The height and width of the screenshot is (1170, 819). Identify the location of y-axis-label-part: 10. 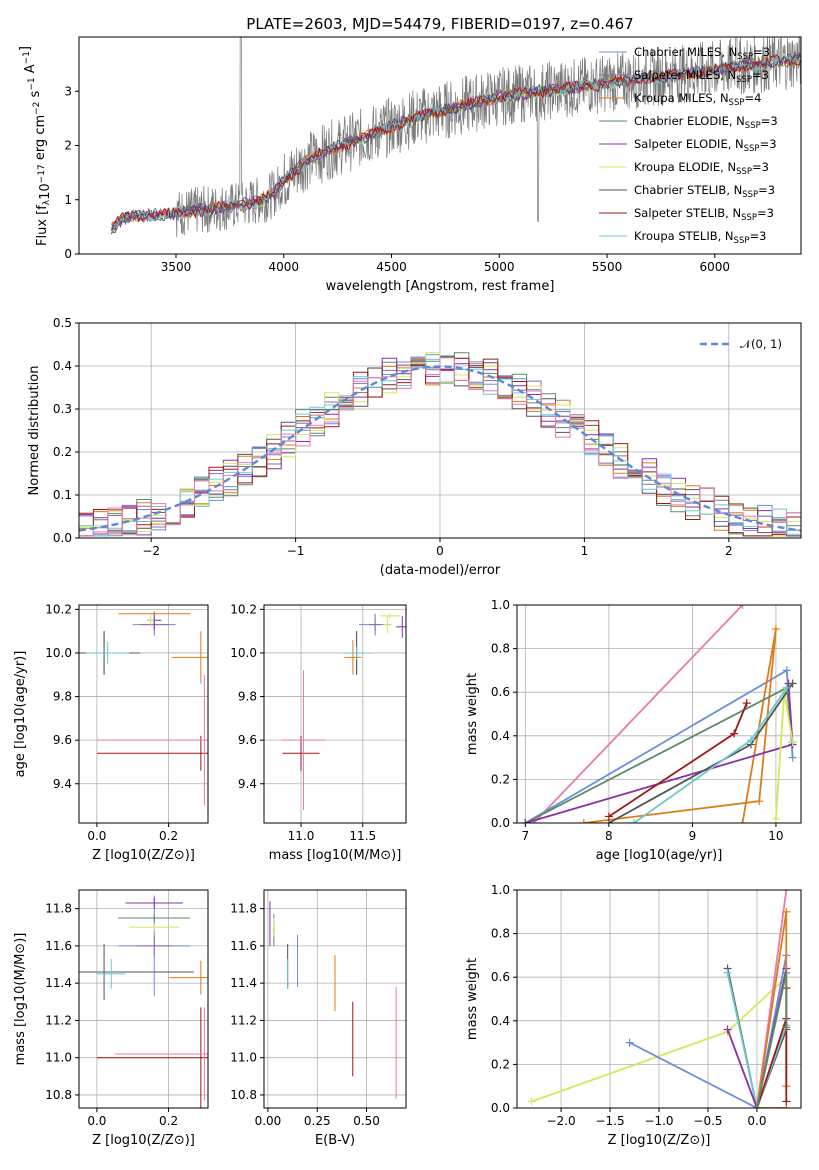
(45, 191).